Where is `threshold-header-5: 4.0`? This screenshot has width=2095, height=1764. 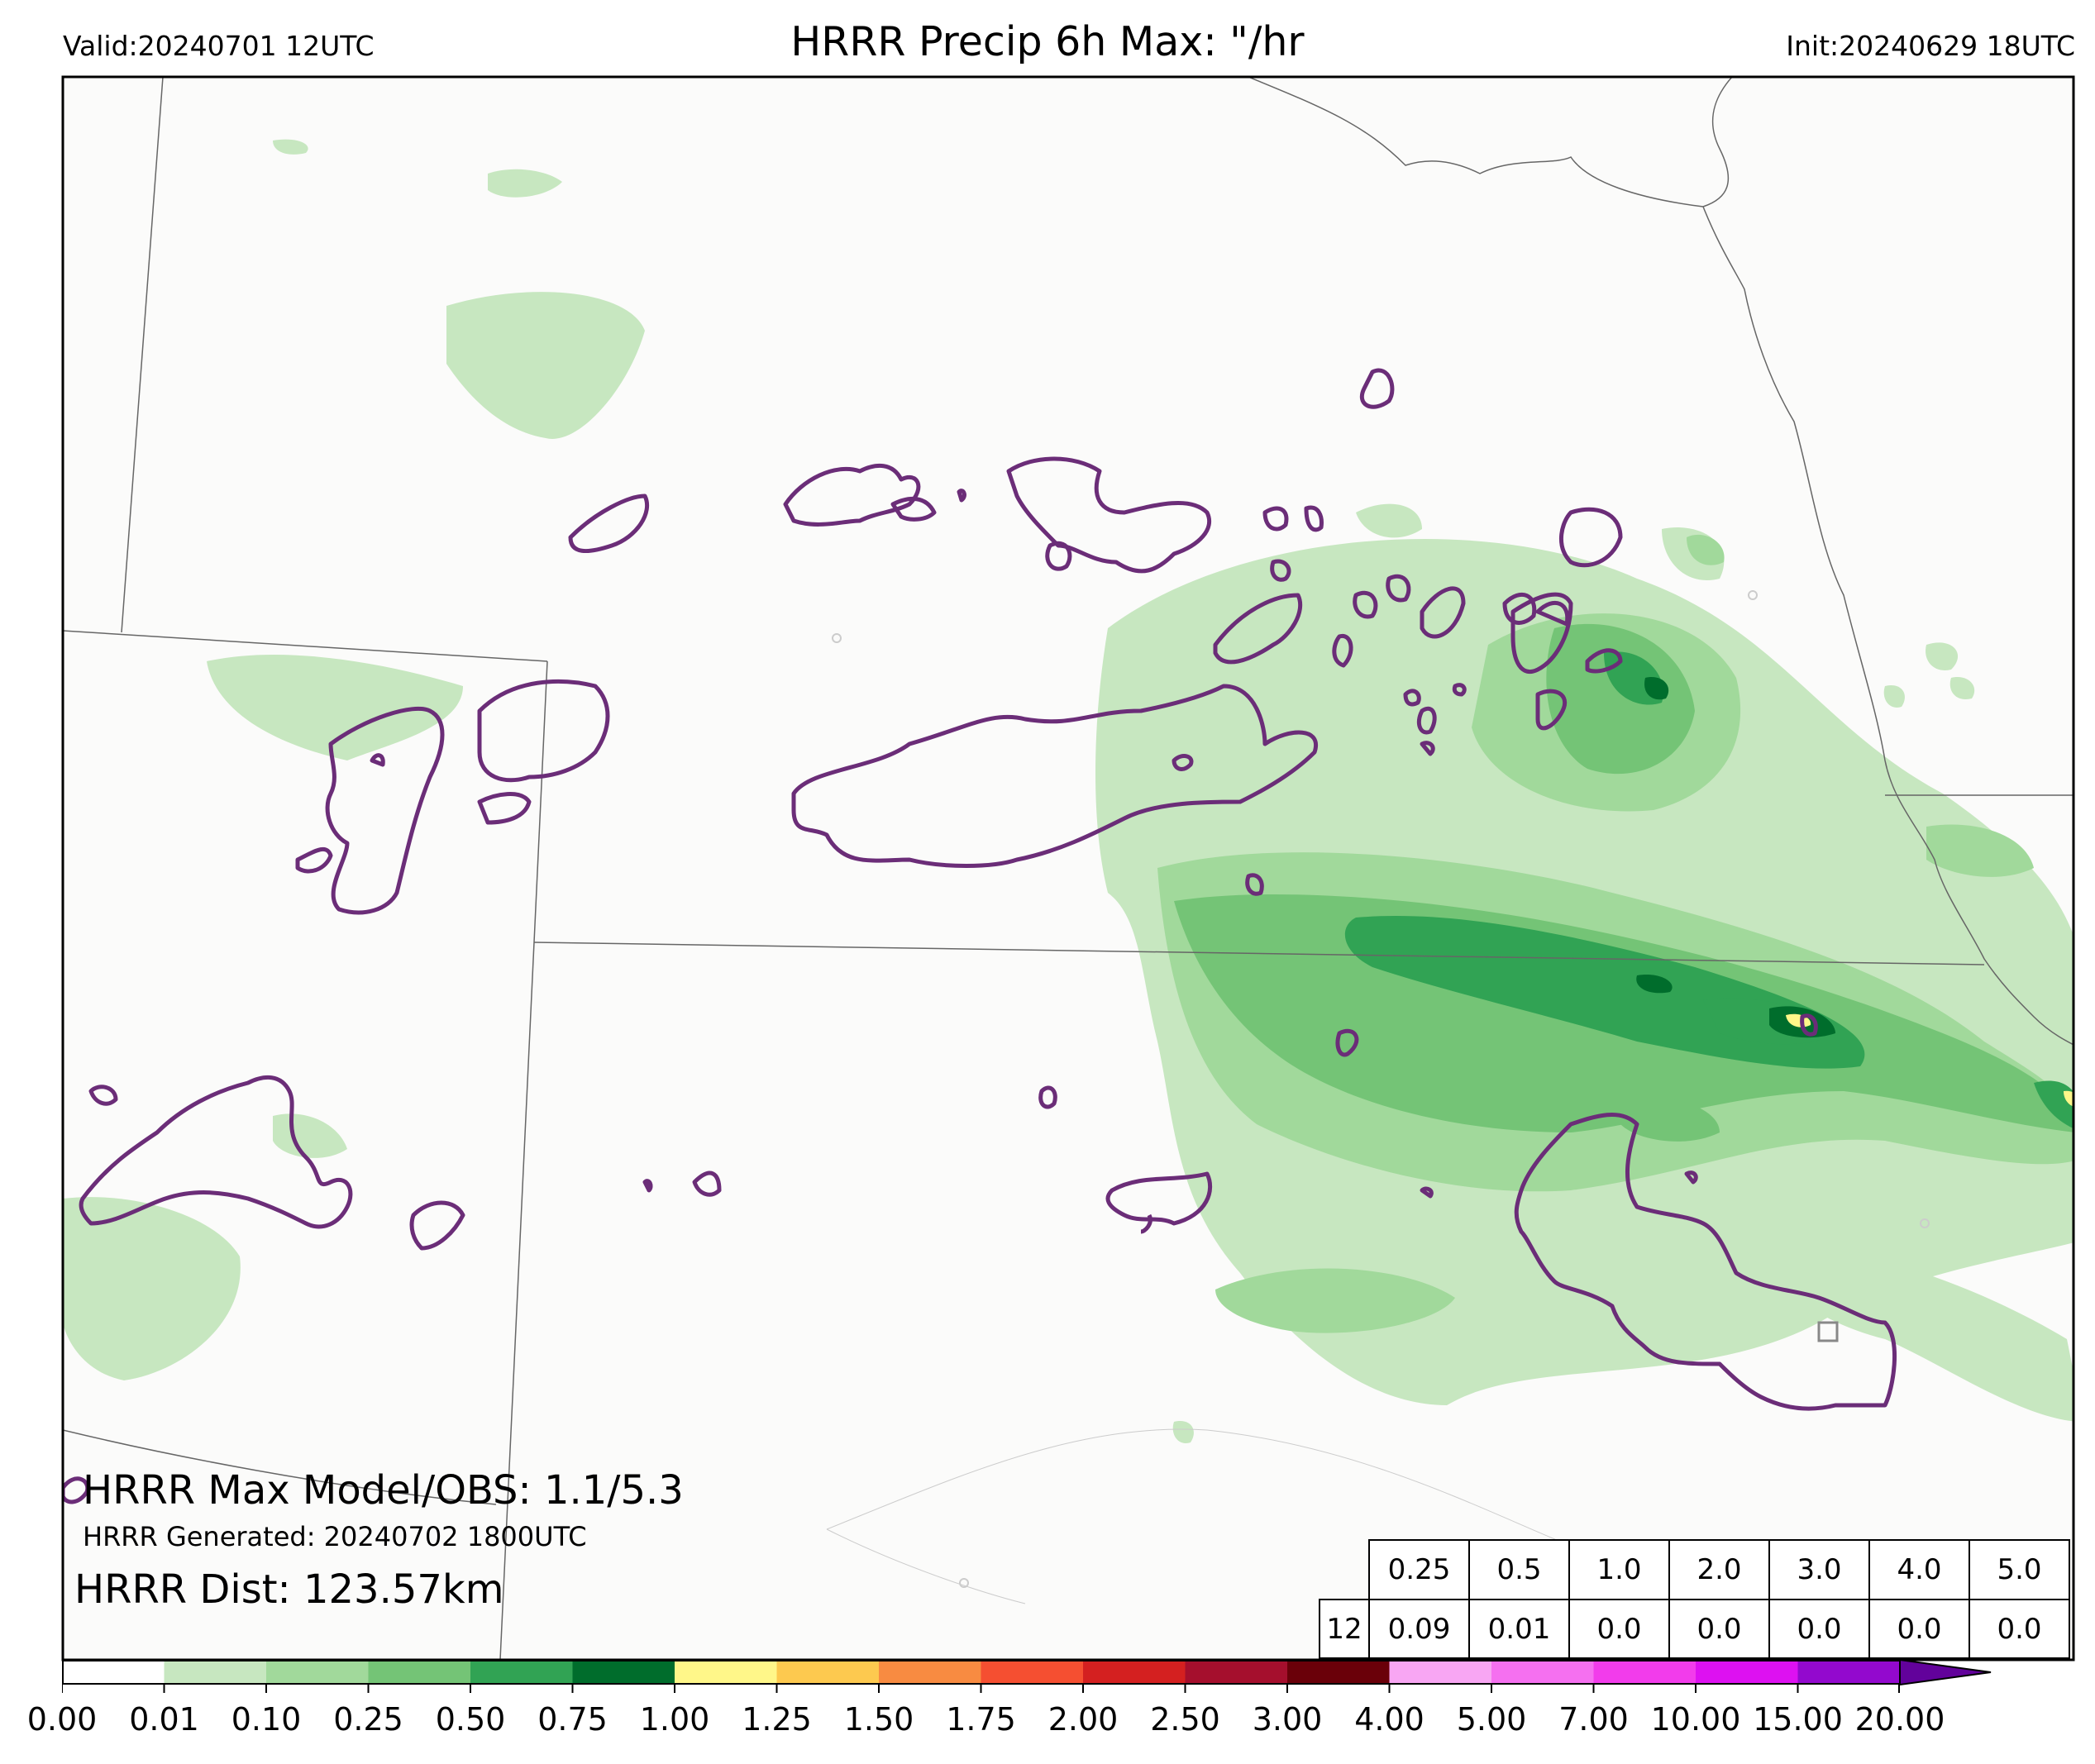
threshold-header-5: 4.0 is located at coordinates (1919, 1570).